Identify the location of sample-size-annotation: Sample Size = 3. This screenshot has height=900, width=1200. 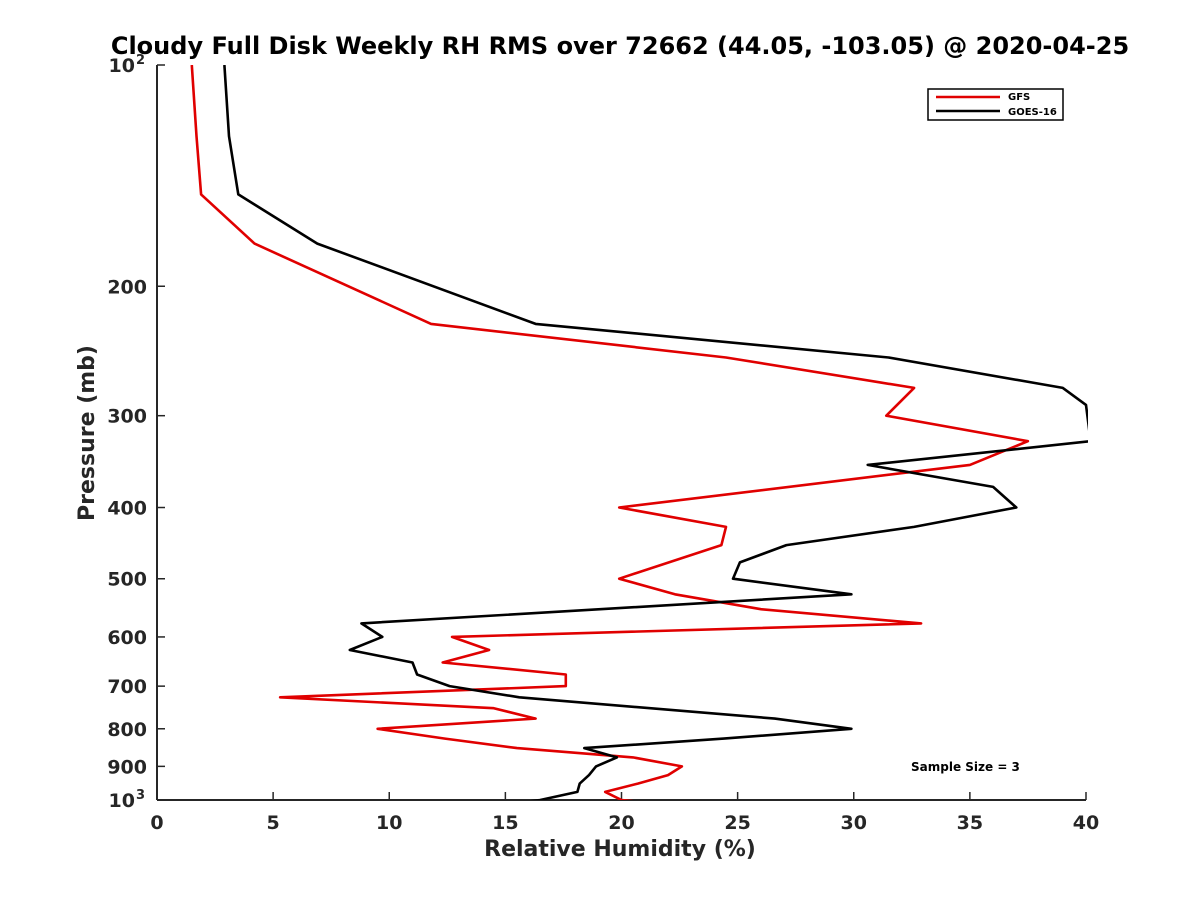
(965, 767).